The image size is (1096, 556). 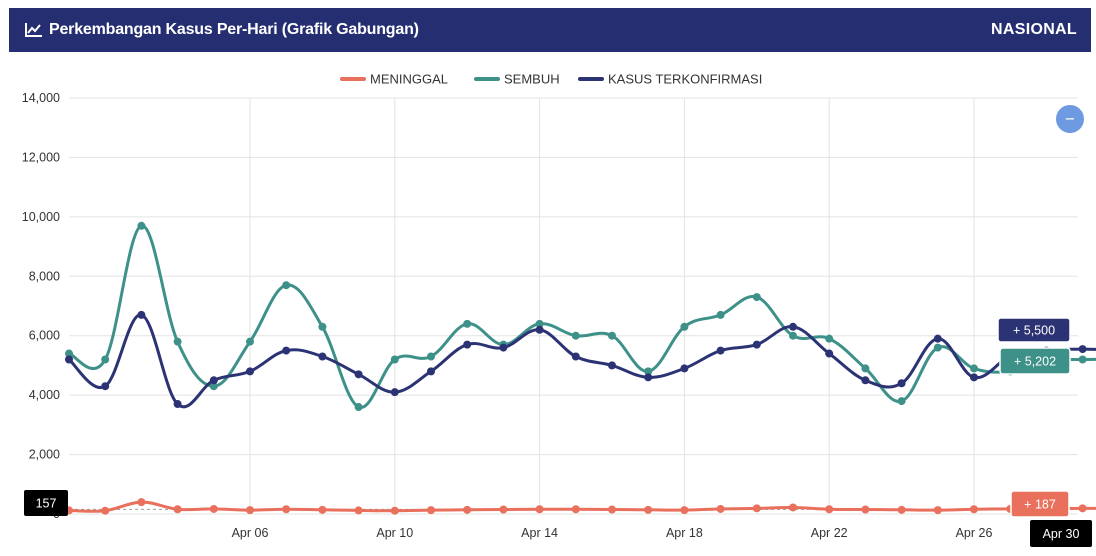 I want to click on zoom-out-label: −, so click(x=1070, y=119).